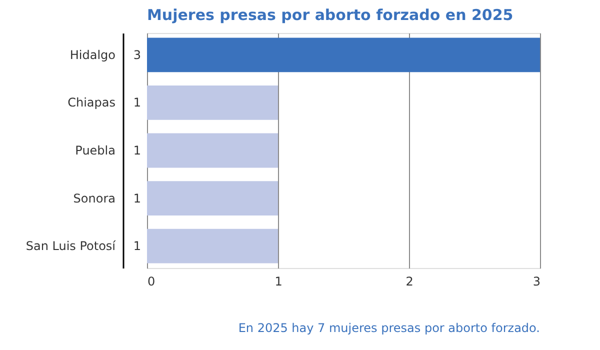 This screenshot has width=600, height=350. I want to click on x-tick-label: 0, so click(152, 281).